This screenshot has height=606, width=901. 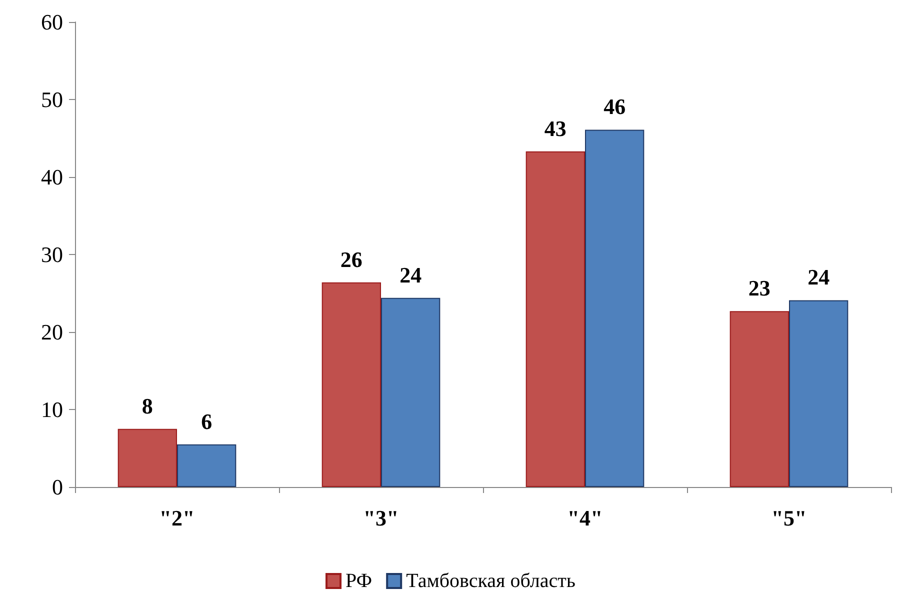 What do you see at coordinates (585, 518) in the screenshot?
I see `x-tick-label: "4"` at bounding box center [585, 518].